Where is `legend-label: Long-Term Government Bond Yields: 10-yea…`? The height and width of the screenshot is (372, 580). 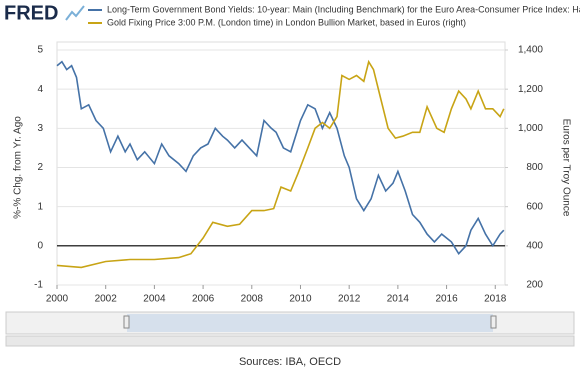 legend-label: Long-Term Government Bond Yields: 10-yea… is located at coordinates (343, 9).